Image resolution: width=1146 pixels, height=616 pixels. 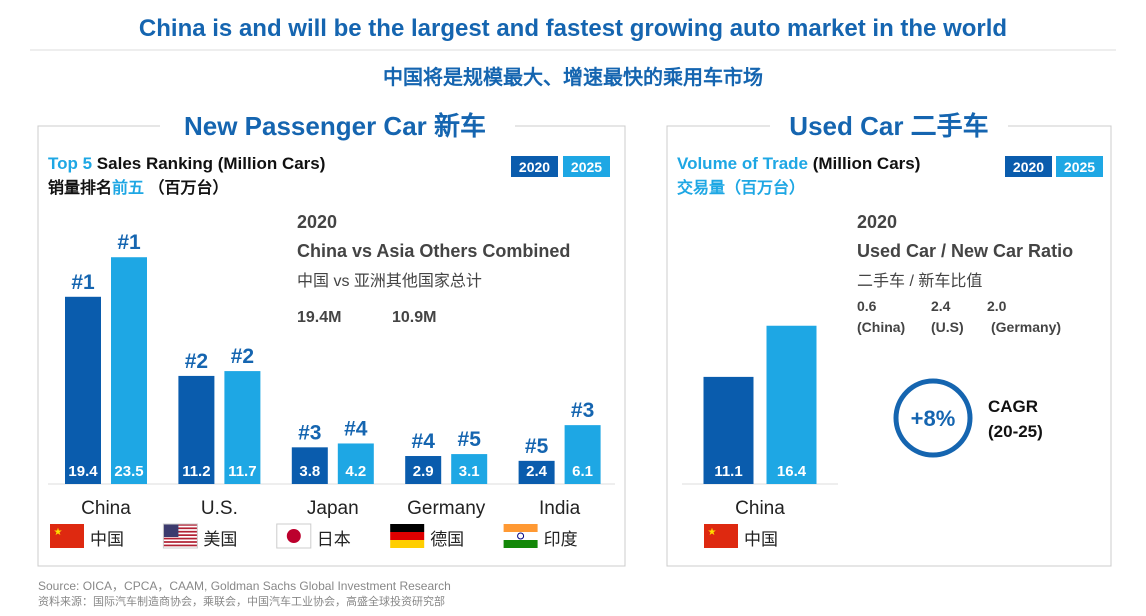 What do you see at coordinates (83, 471) in the screenshot?
I see `value-label: 19.4` at bounding box center [83, 471].